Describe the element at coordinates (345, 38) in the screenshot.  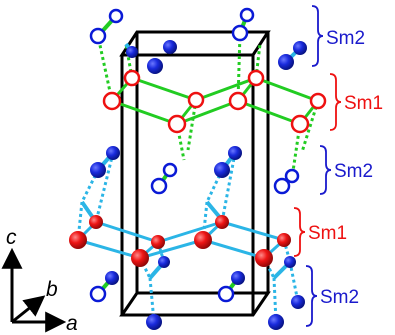
I see `layer-label-sm2-top: Sm2` at that location.